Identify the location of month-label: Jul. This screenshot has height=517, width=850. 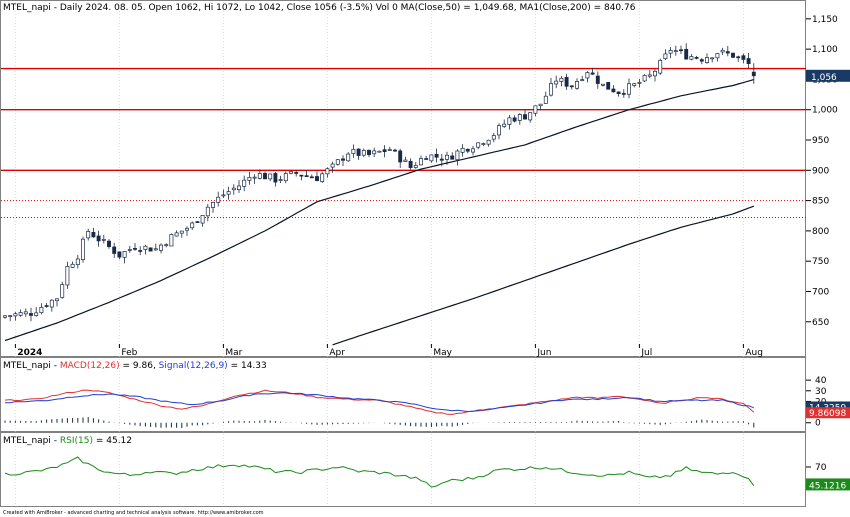
(646, 353).